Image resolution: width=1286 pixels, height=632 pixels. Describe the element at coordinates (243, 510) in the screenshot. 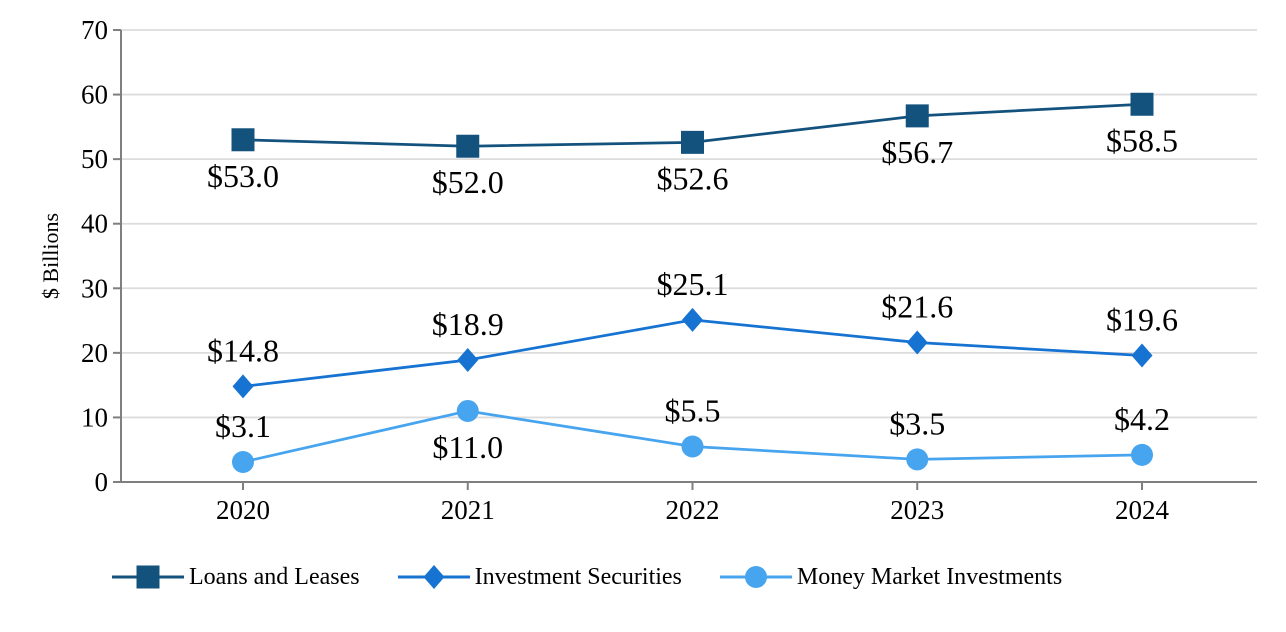

I see `x-tick-label: 2020` at that location.